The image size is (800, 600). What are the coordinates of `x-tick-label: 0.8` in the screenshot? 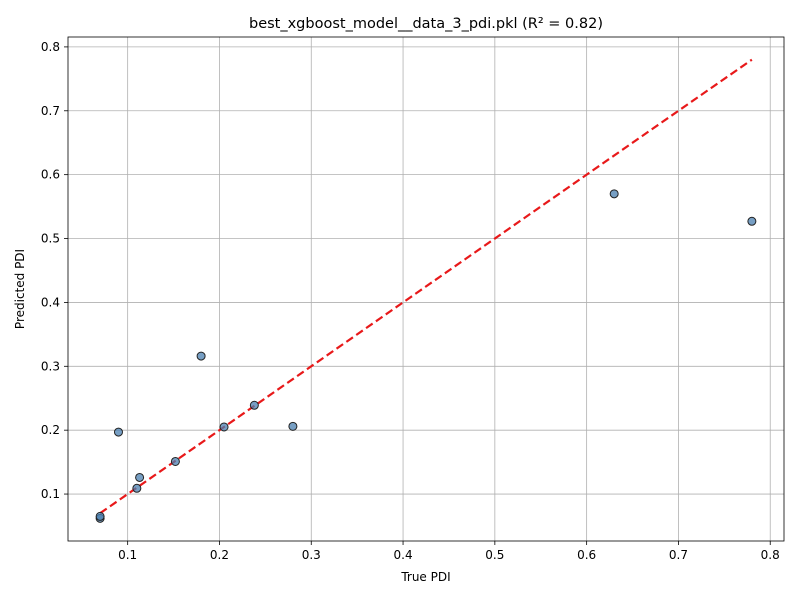 It's located at (770, 555).